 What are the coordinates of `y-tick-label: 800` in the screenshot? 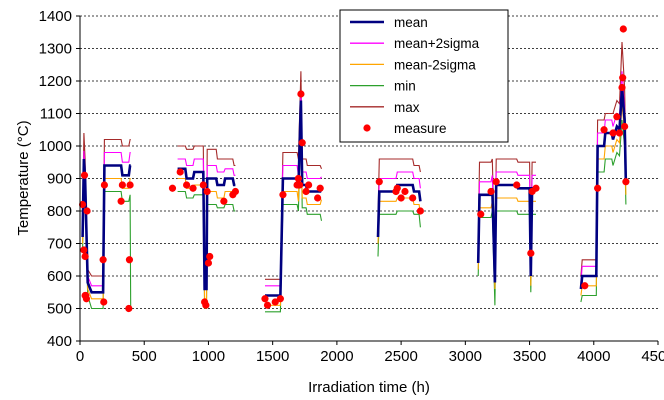 It's located at (59, 211).